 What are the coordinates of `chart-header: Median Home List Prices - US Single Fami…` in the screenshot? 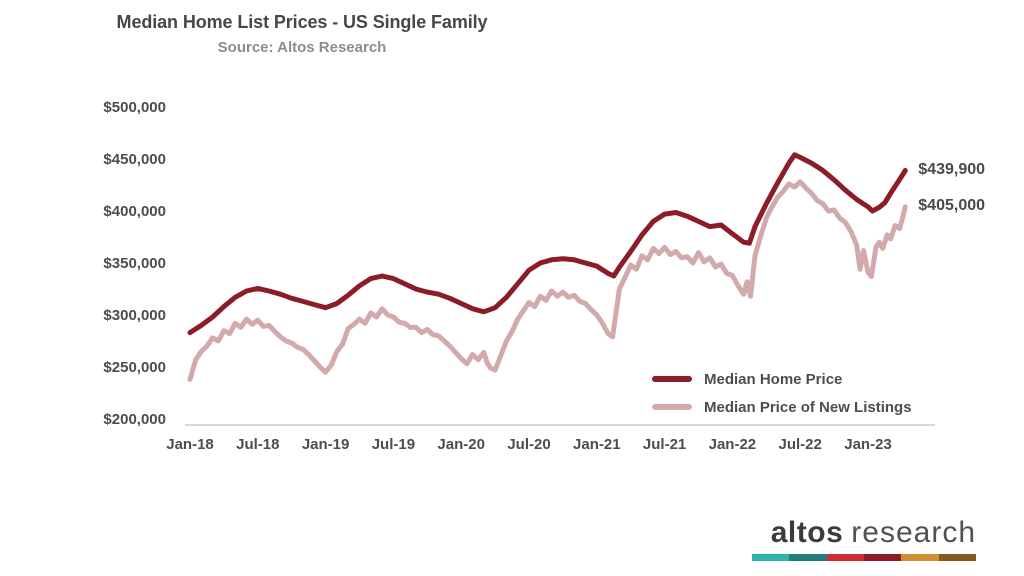 It's located at (302, 34).